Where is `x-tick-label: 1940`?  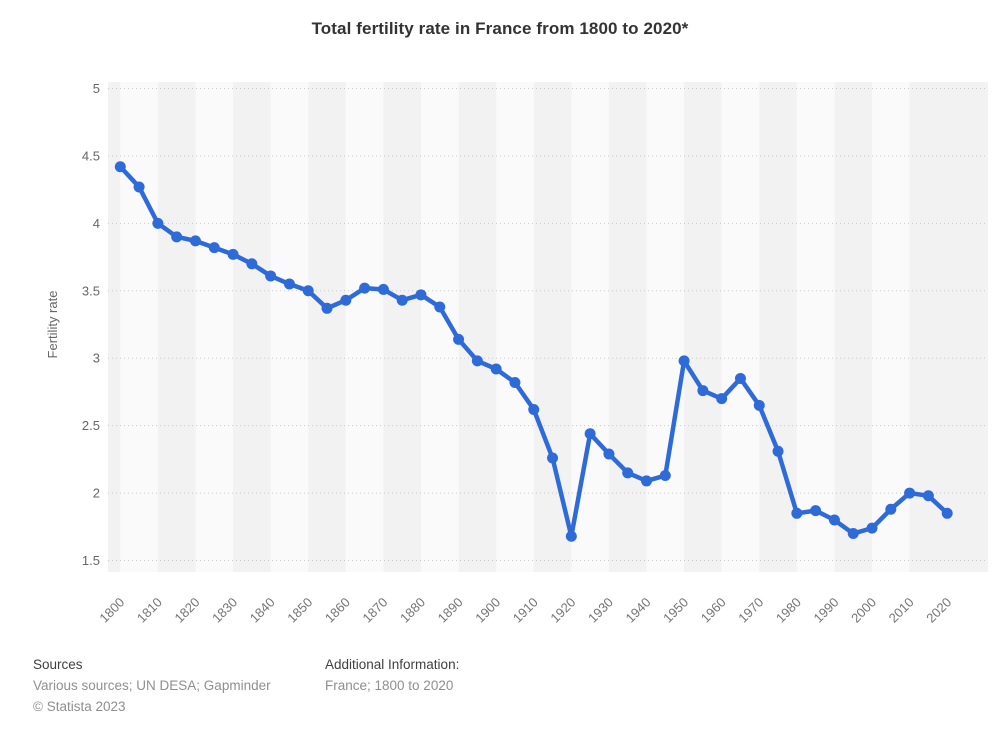 x-tick-label: 1940 is located at coordinates (638, 610).